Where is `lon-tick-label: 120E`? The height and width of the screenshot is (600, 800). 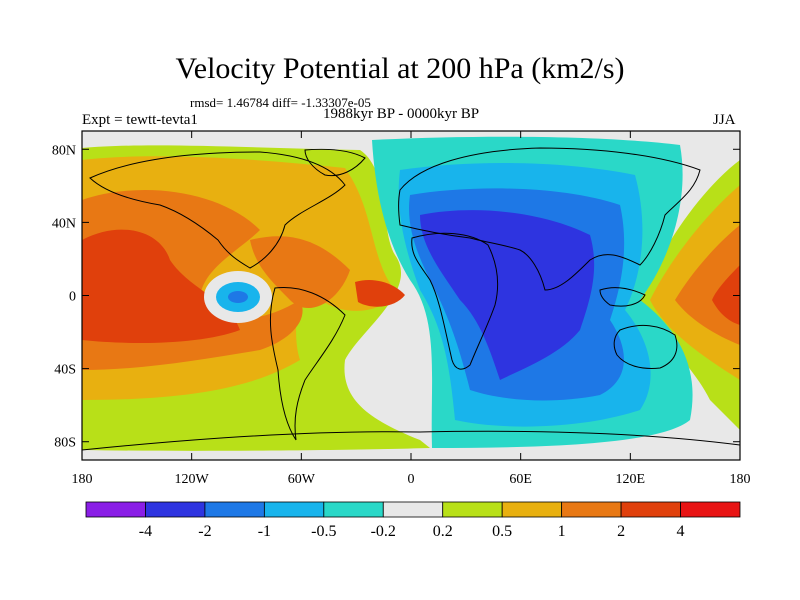
lon-tick-label: 120E is located at coordinates (631, 479).